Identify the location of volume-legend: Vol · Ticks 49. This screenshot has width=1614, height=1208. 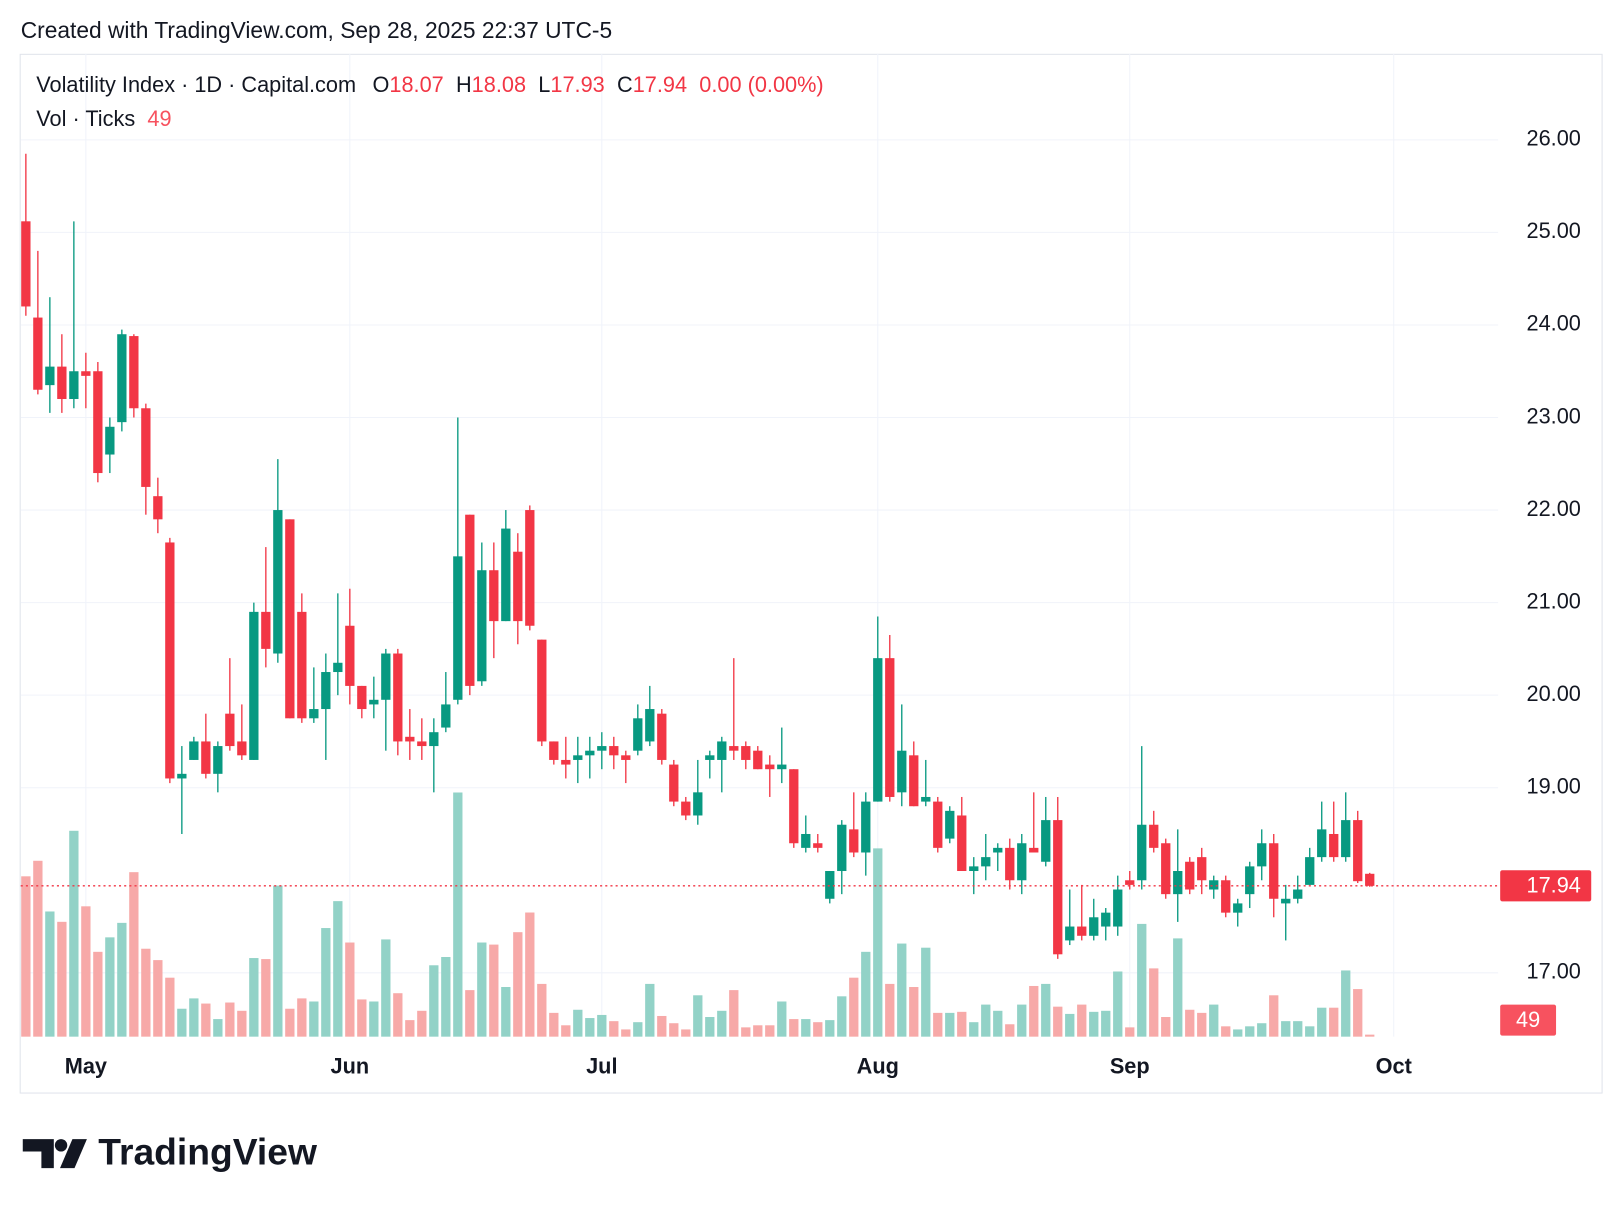
(103, 118).